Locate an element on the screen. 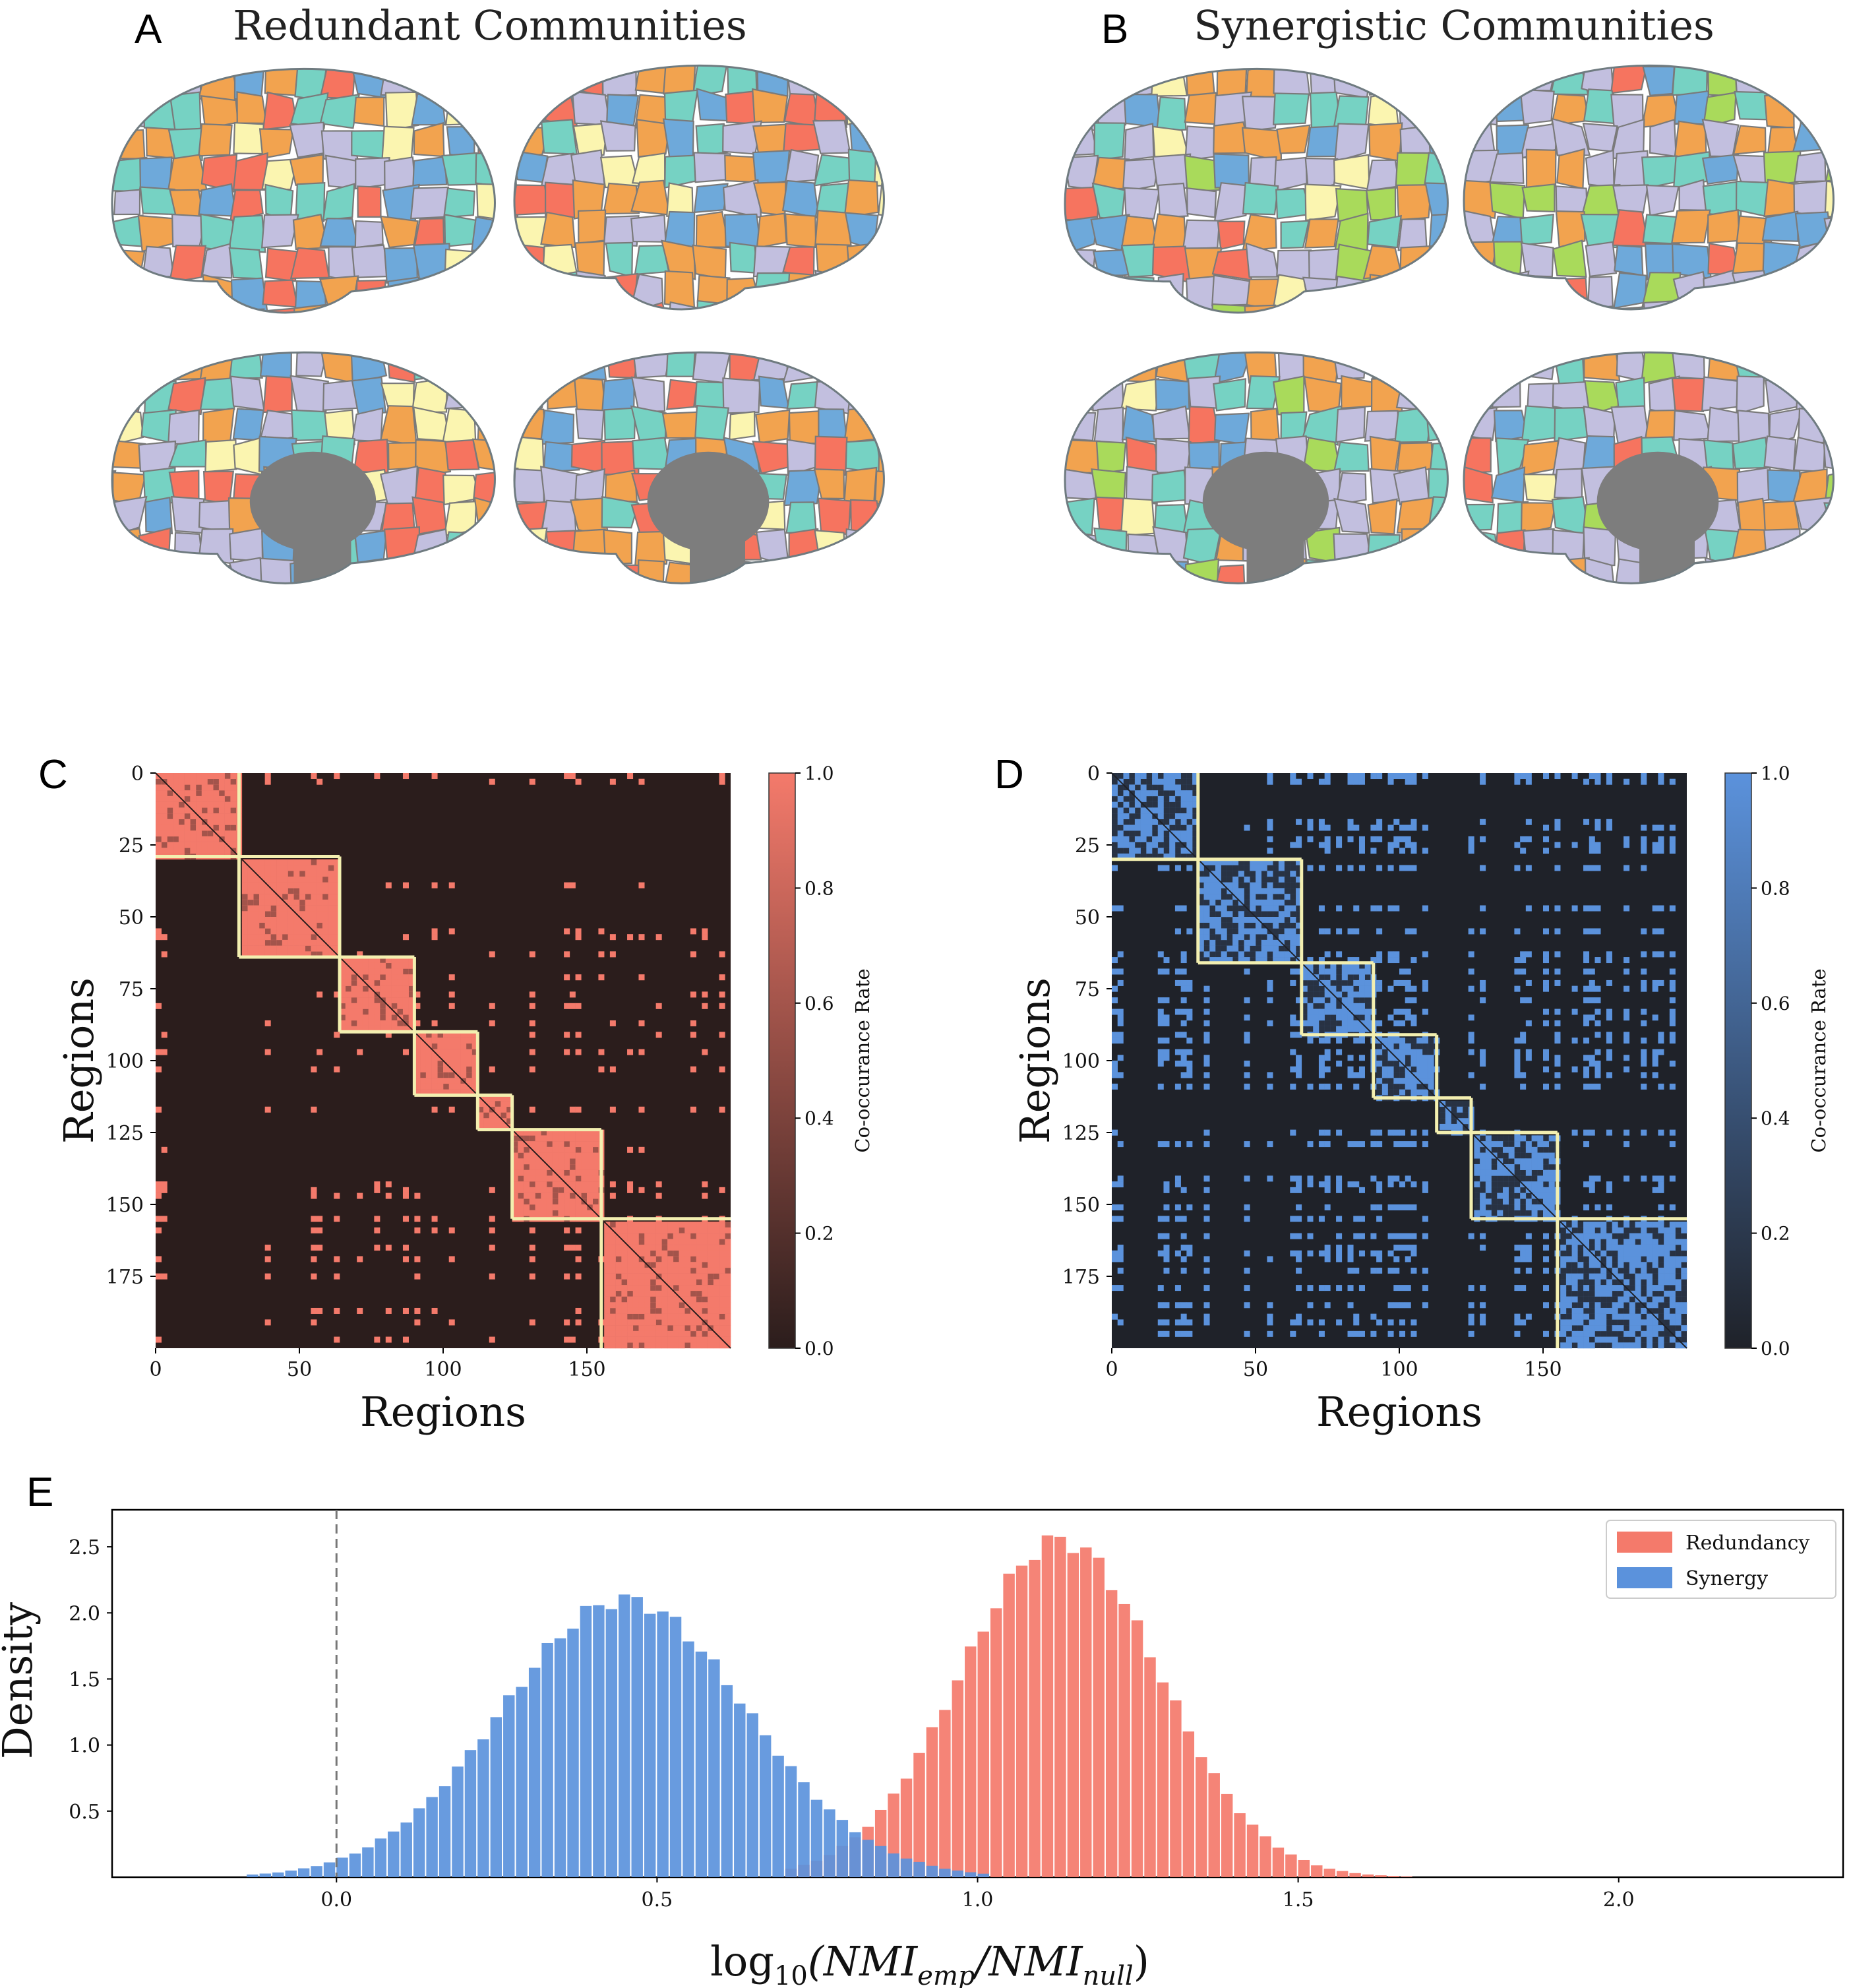 The image size is (1851, 1988). panel-e-letter: E is located at coordinates (39, 1492).